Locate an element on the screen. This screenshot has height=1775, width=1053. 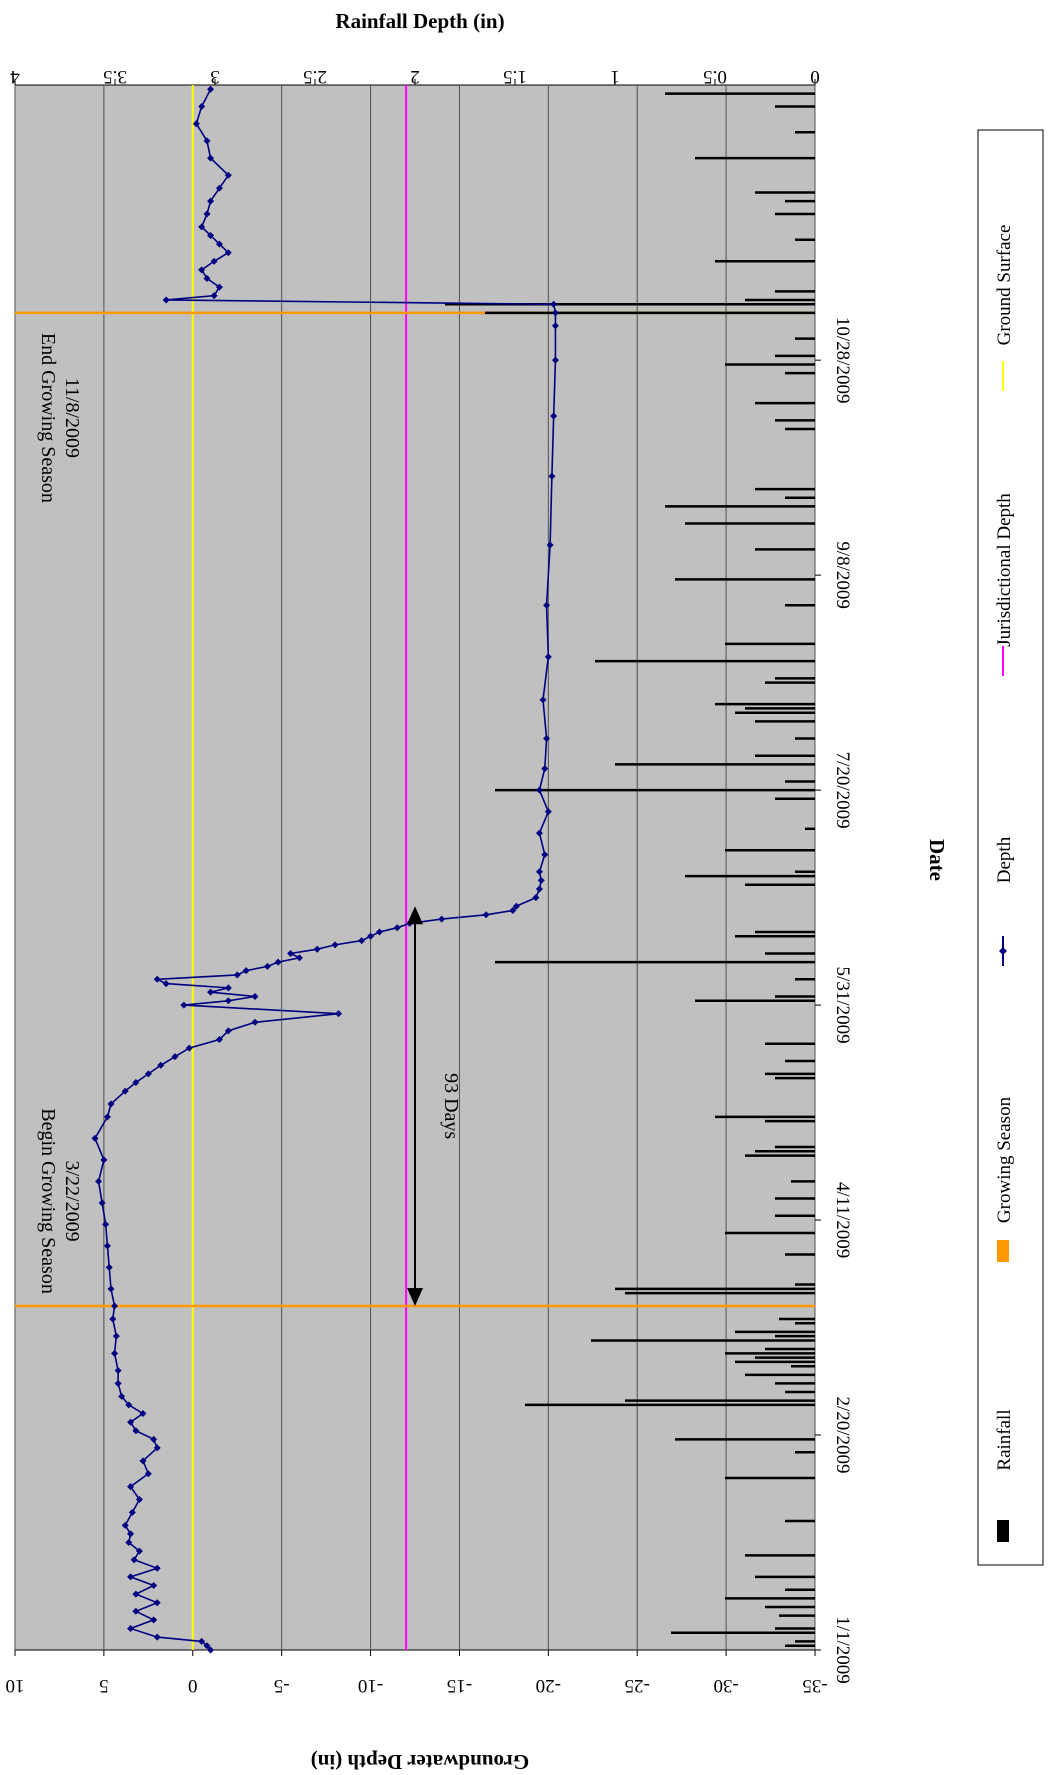
x-tick-label: 7/20/2009 is located at coordinates (842, 790).